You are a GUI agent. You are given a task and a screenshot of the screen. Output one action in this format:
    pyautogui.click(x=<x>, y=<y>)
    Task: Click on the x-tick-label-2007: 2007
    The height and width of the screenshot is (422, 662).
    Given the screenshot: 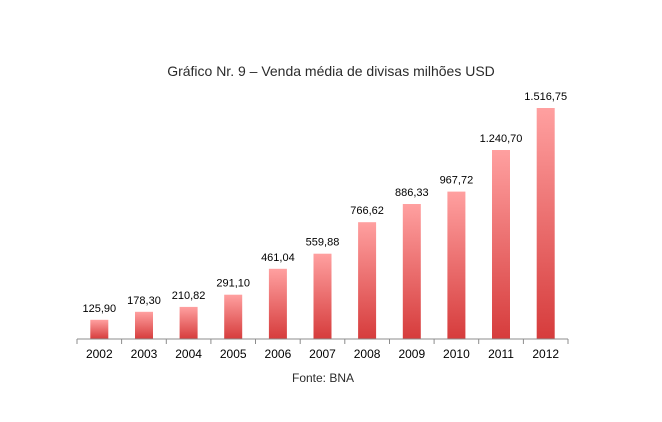 What is the action you would take?
    pyautogui.click(x=322, y=354)
    